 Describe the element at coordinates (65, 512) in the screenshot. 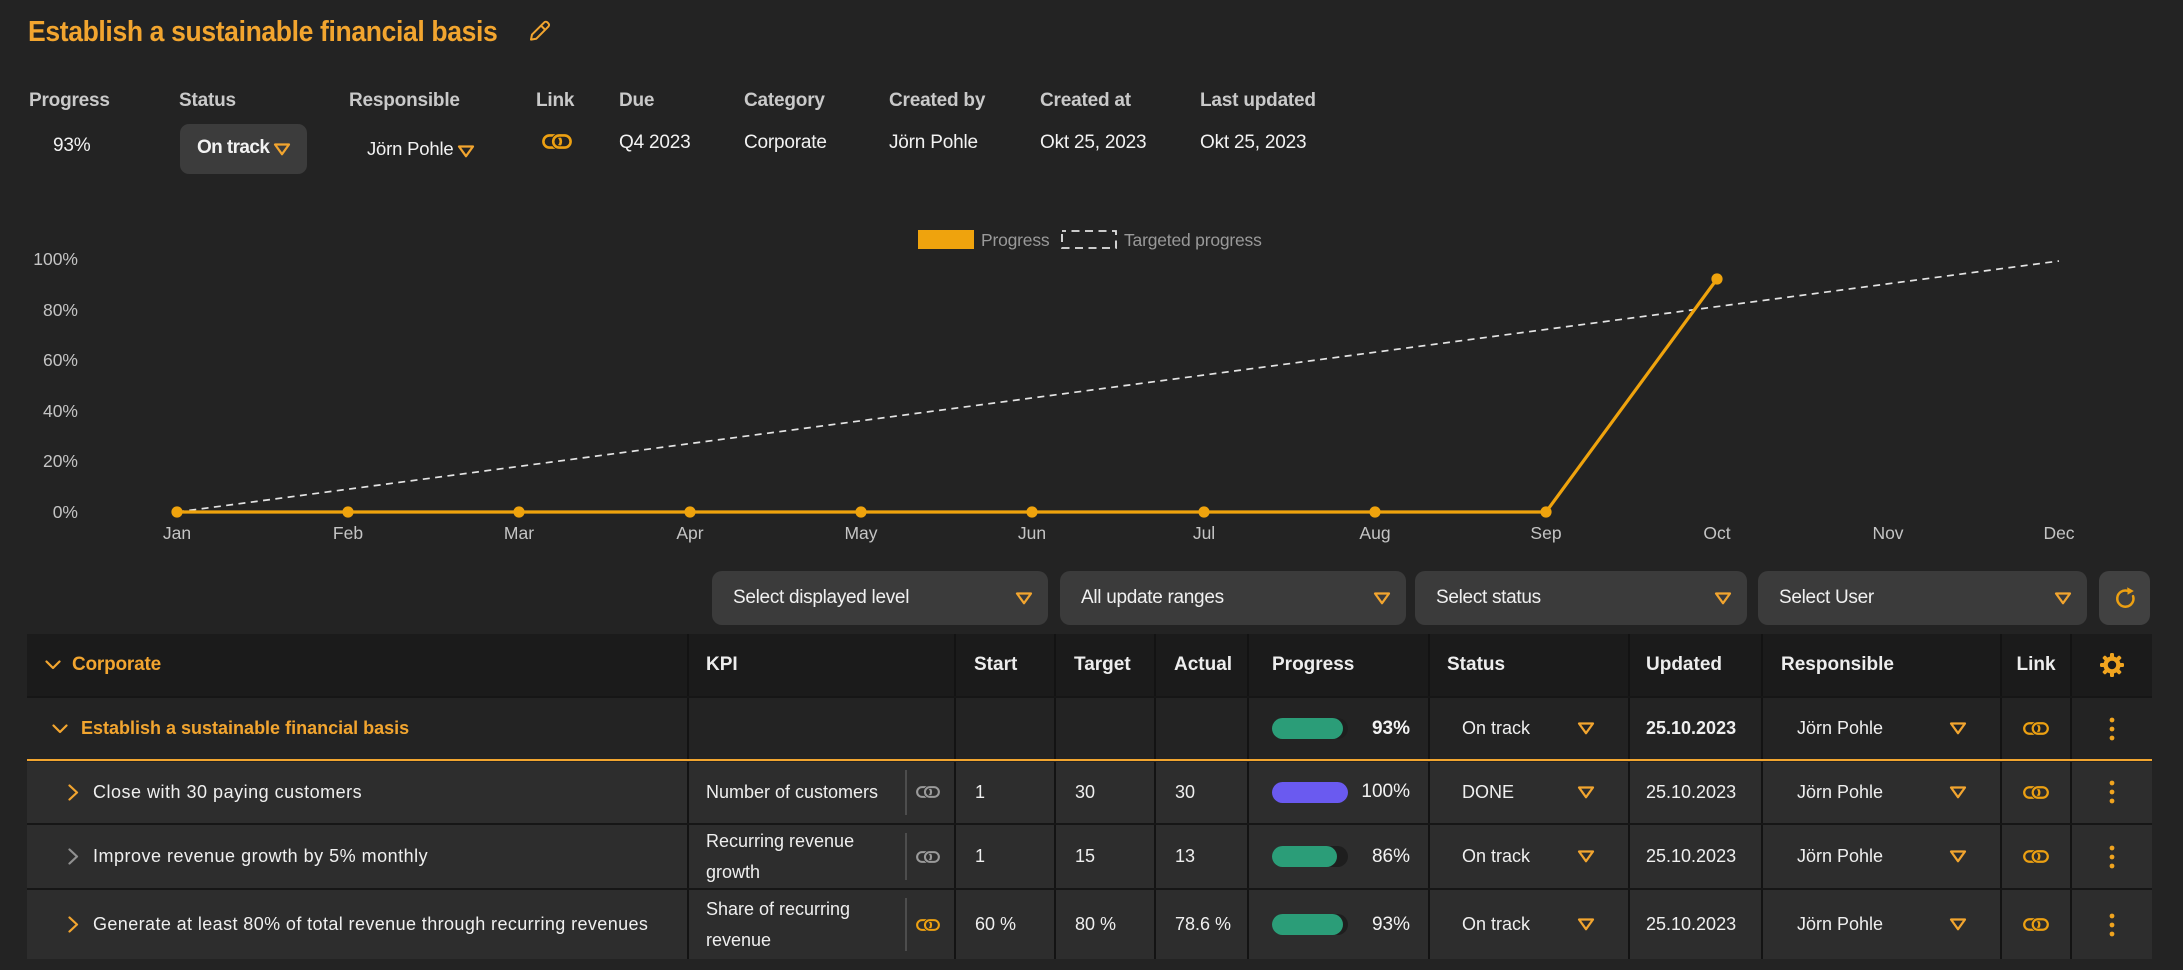

I see `svg-text: 0%` at that location.